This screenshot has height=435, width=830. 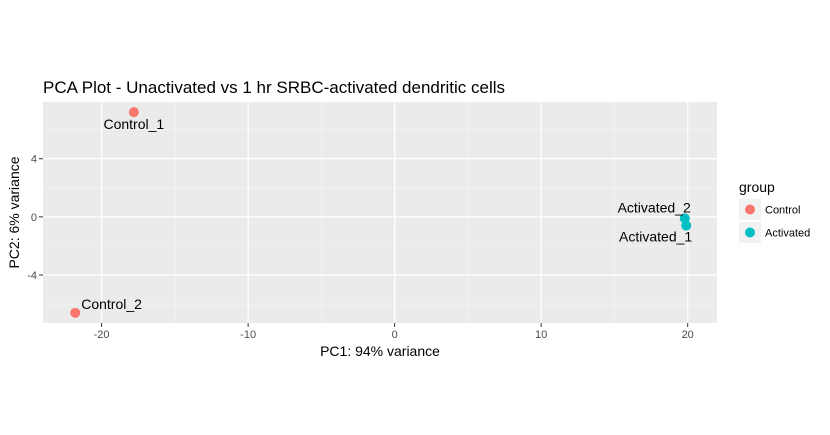 I want to click on x-tick-label: 10, so click(x=541, y=335).